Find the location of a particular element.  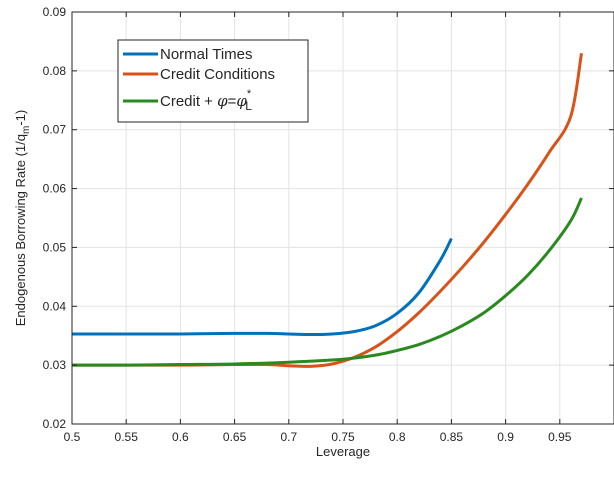

x-tick-label: 0.9 is located at coordinates (505, 437).